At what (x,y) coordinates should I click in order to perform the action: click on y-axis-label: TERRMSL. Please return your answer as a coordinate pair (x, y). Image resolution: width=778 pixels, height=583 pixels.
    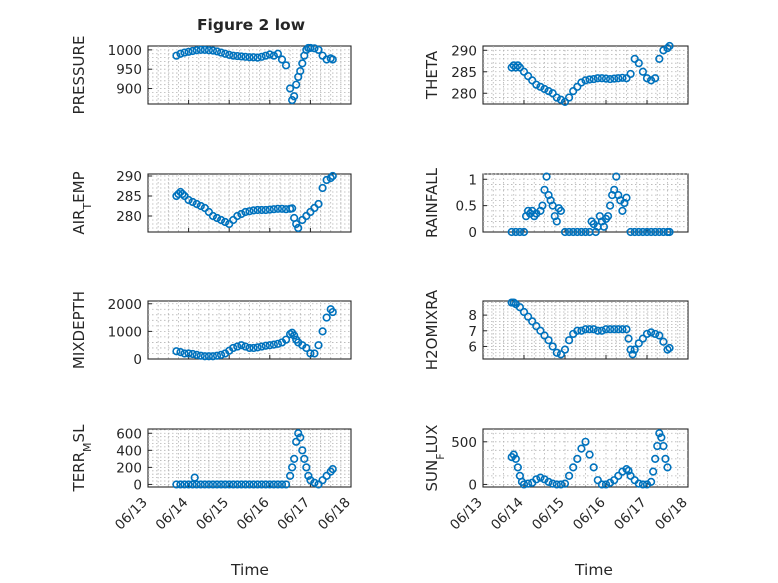
    Looking at the image, I should click on (82, 458).